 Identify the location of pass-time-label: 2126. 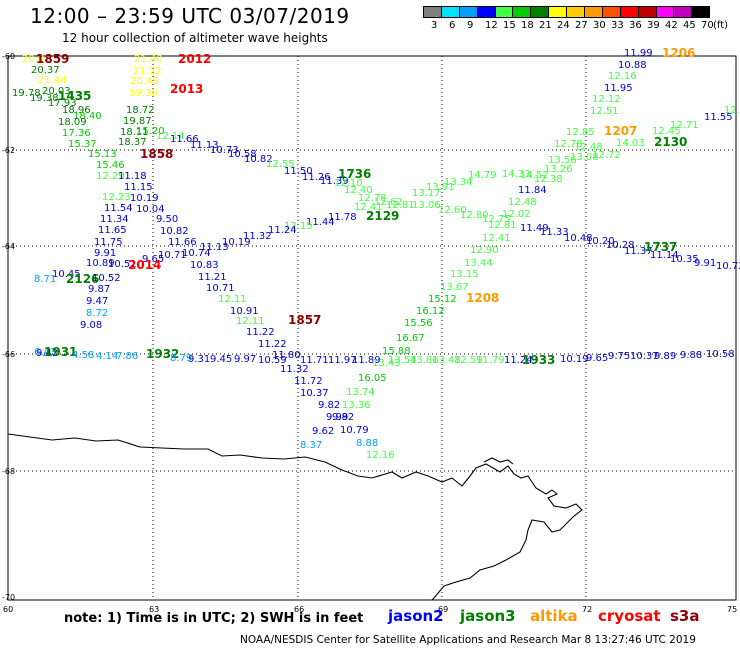
(82, 279).